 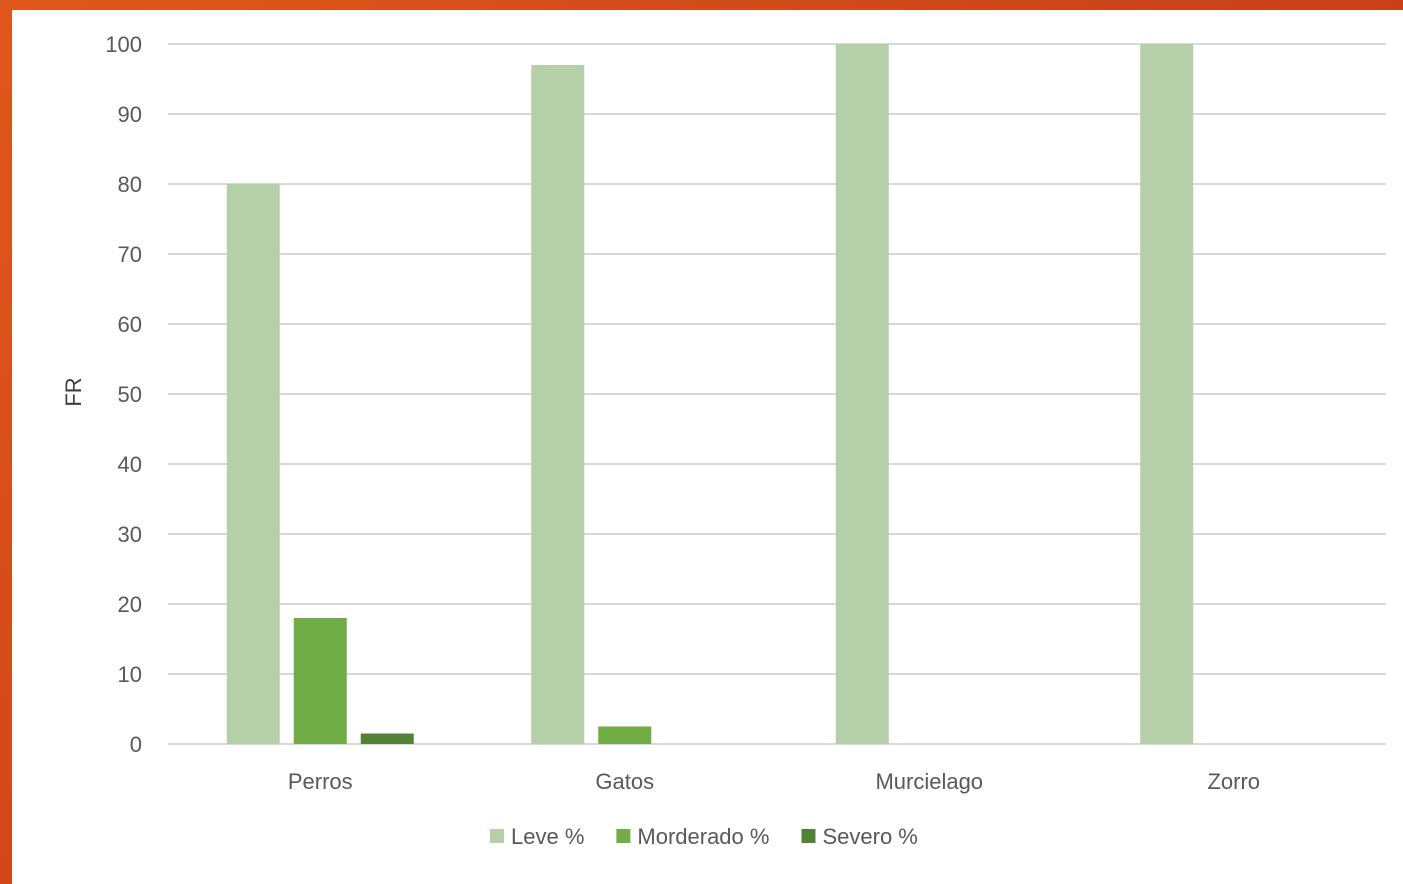 I want to click on y-tick-label: 80, so click(x=130, y=184).